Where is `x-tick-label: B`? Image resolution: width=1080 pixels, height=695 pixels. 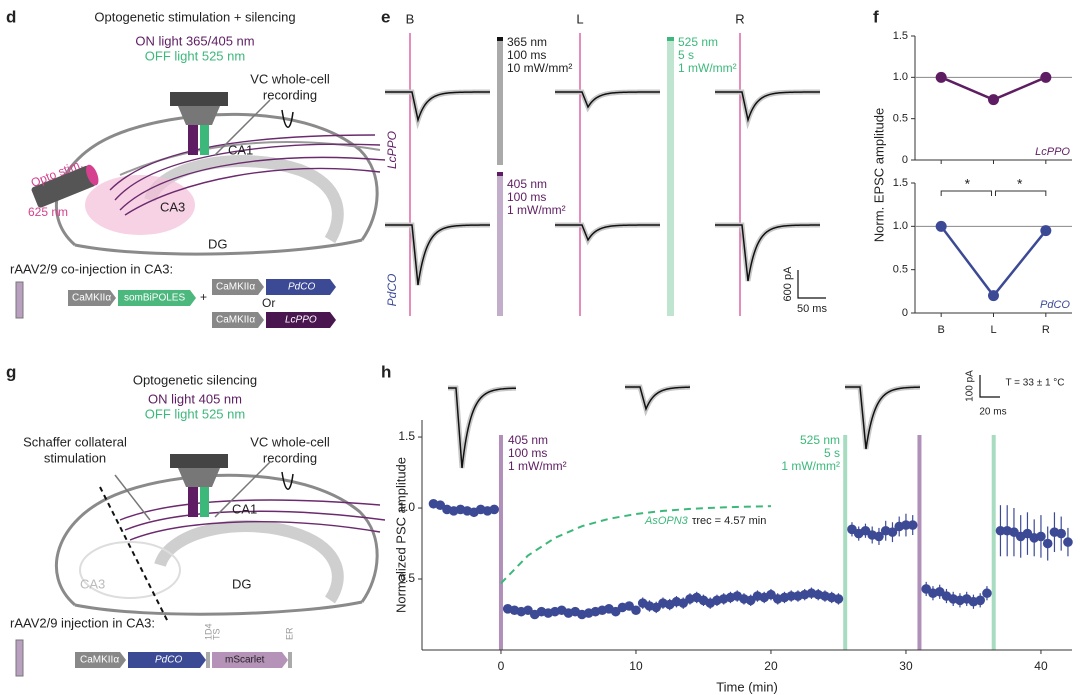 x-tick-label: B is located at coordinates (940, 330).